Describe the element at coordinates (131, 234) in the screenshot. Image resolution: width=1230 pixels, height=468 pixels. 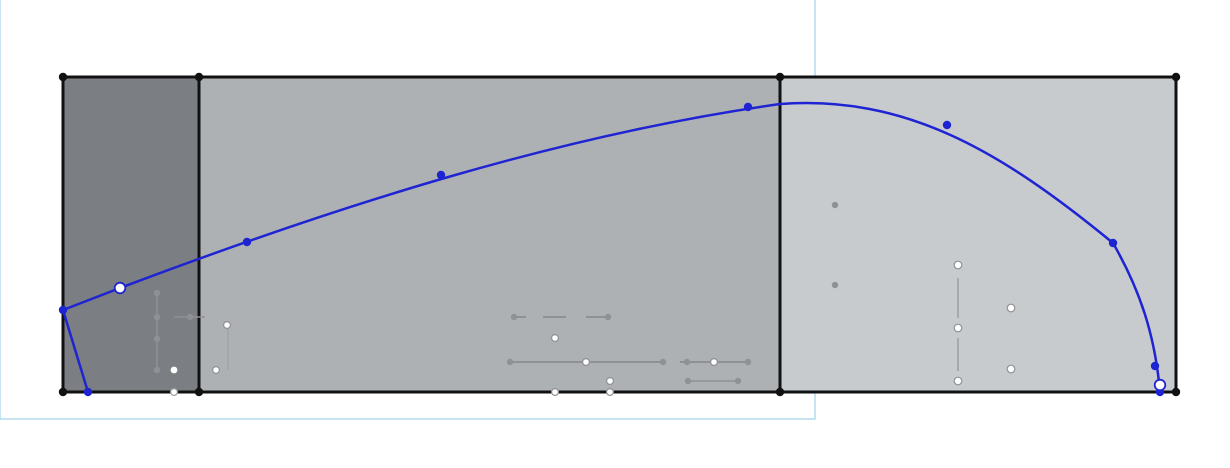
I see `left-panel` at that location.